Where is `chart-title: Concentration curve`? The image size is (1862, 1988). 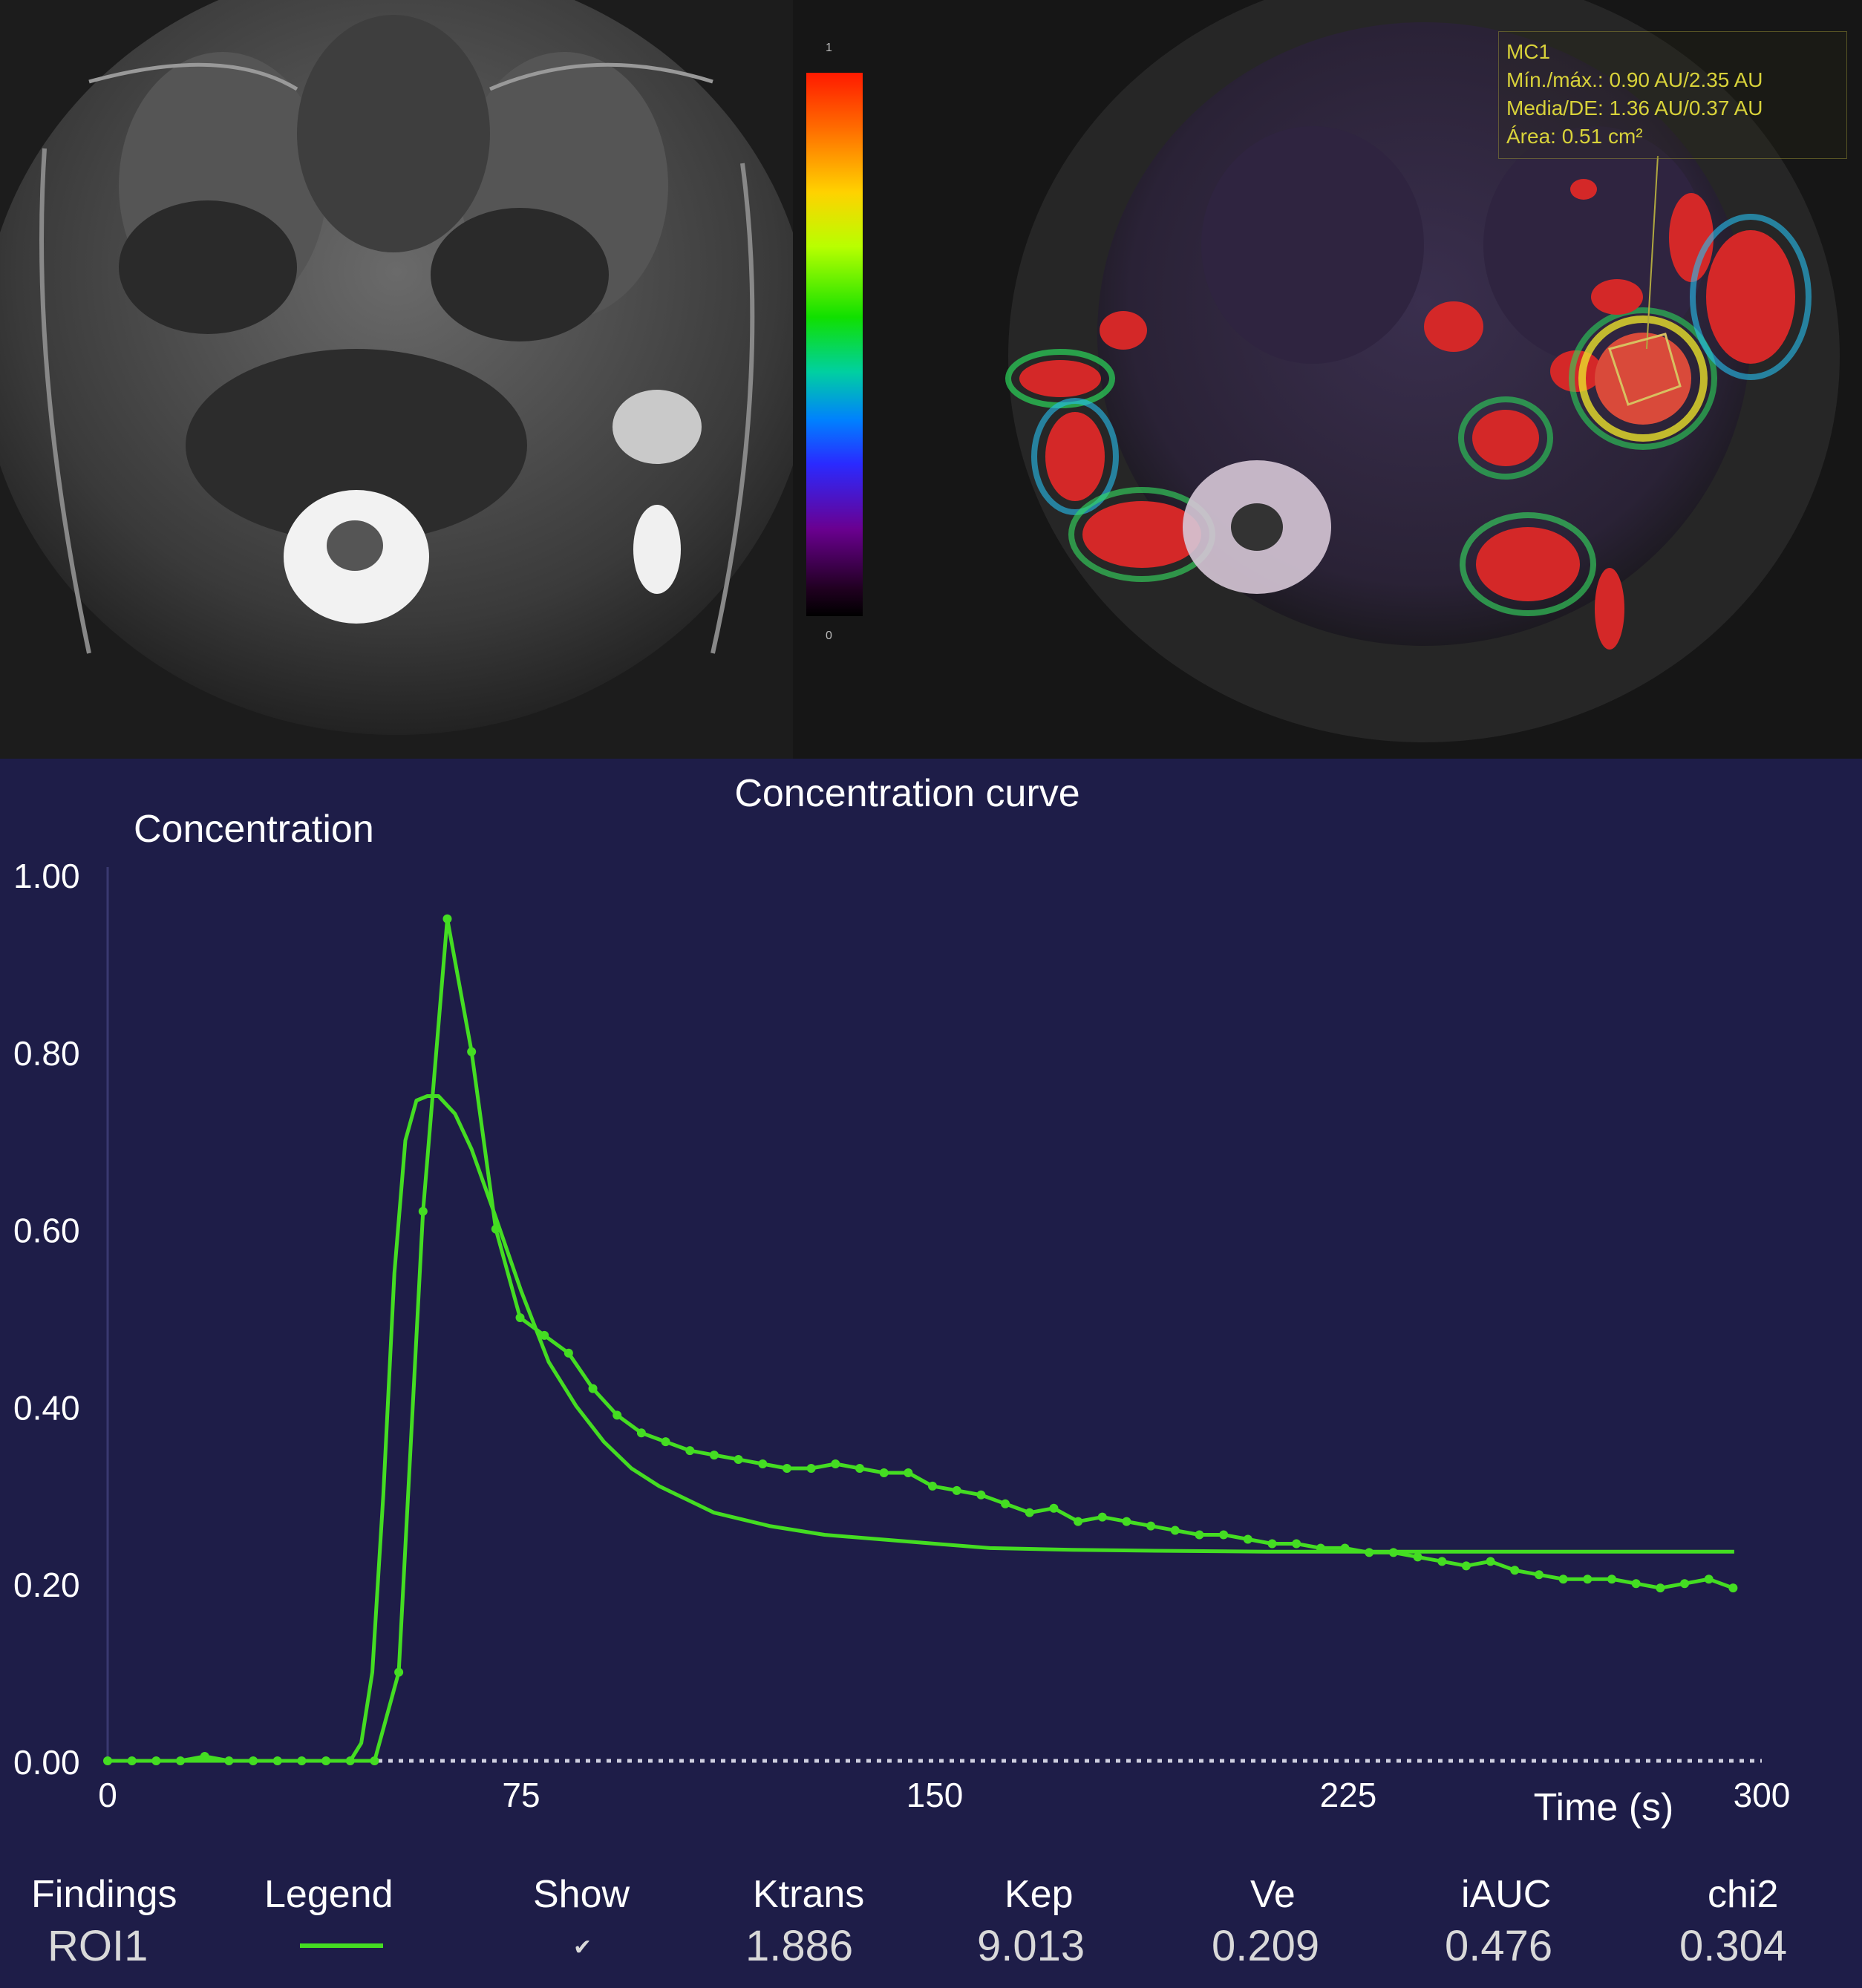
chart-title: Concentration curve is located at coordinates (906, 794).